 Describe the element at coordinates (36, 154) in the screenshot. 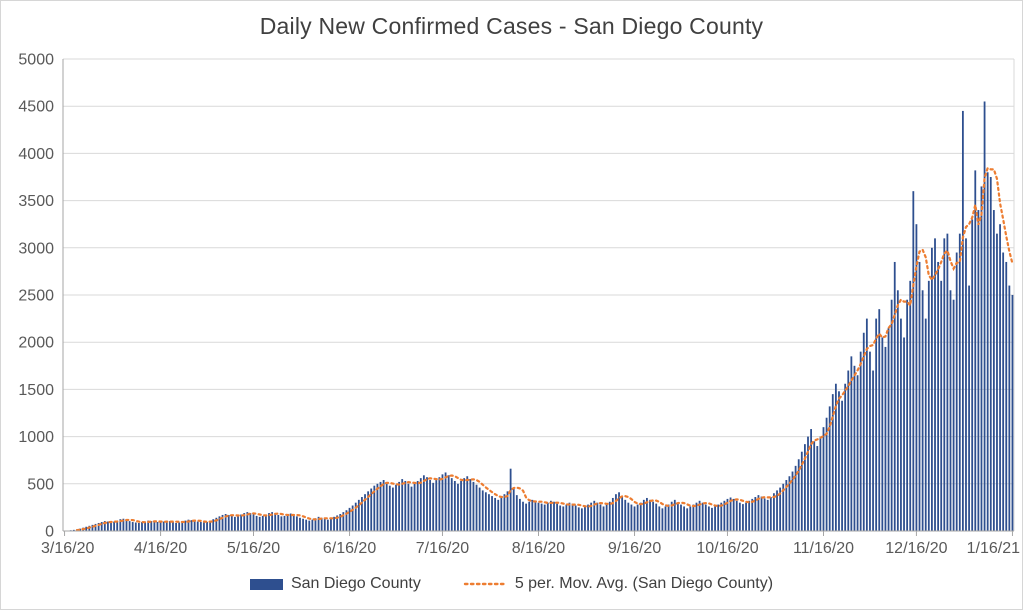

I see `y-axis-tick-label: 4000` at that location.